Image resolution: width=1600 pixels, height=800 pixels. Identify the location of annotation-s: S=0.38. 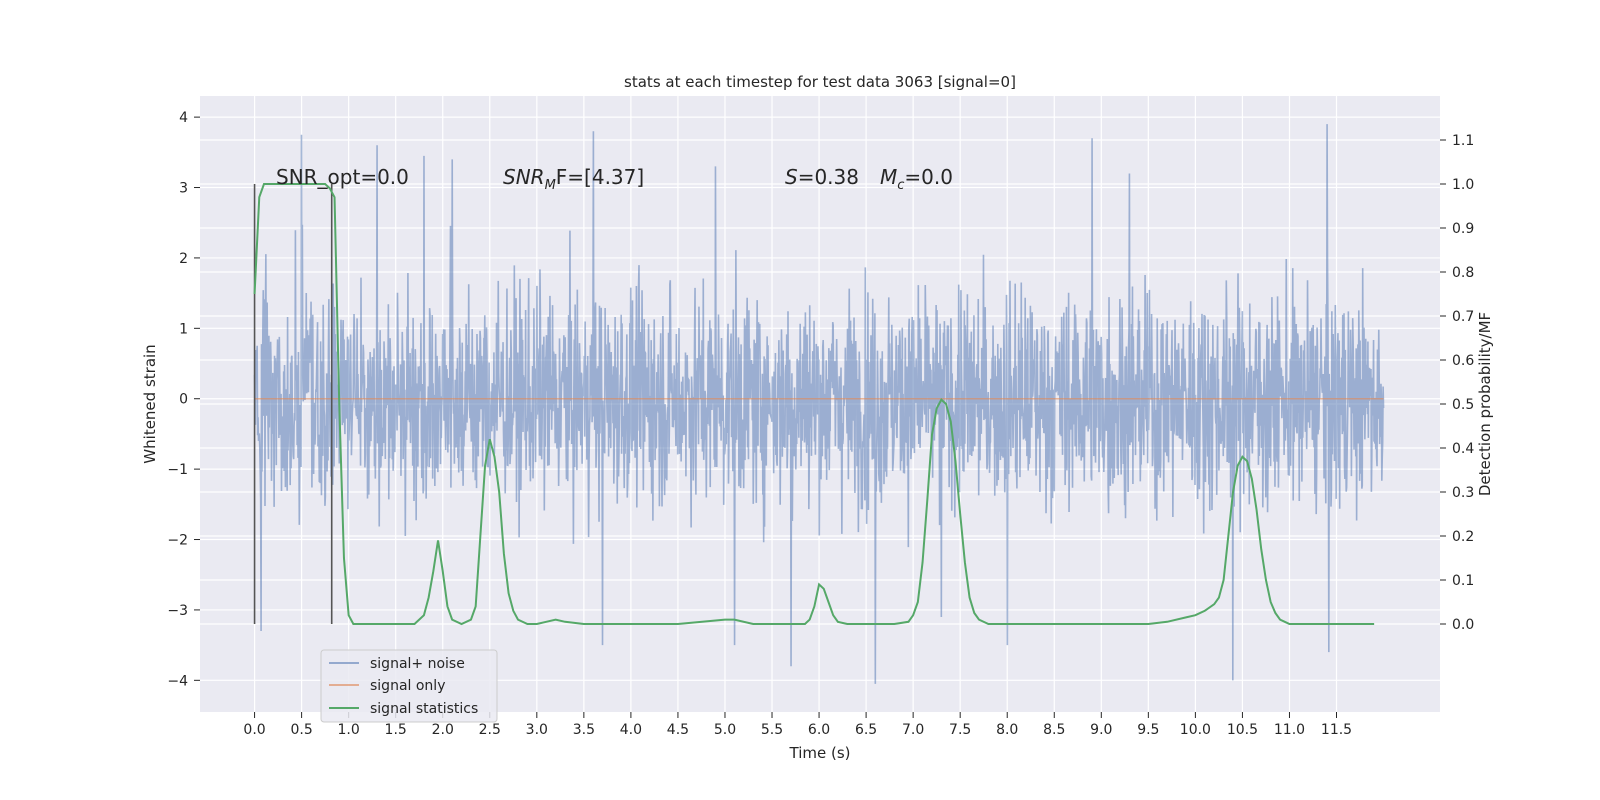
(822, 177).